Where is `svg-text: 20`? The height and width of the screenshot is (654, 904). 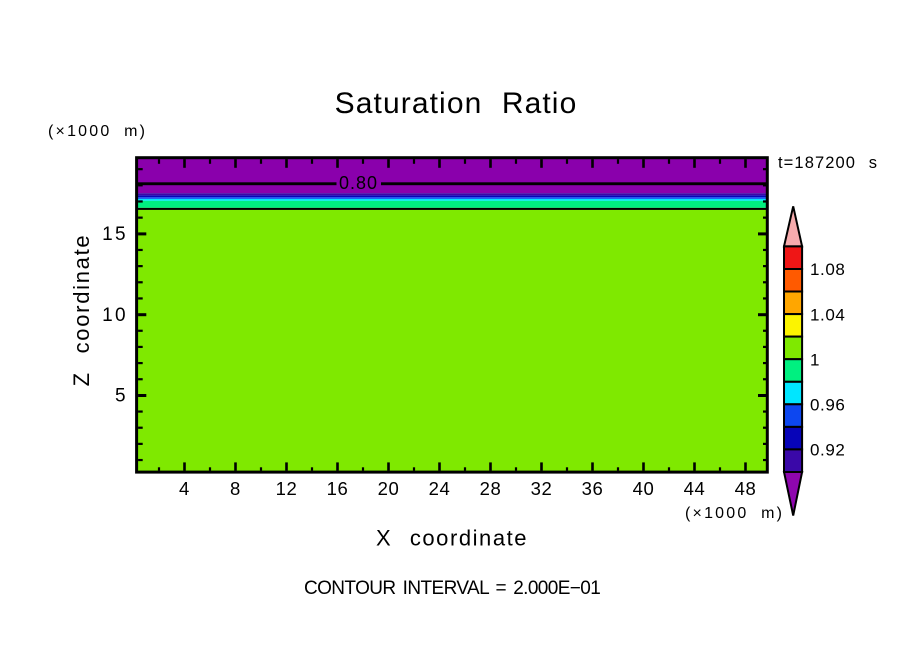 svg-text: 20 is located at coordinates (389, 488).